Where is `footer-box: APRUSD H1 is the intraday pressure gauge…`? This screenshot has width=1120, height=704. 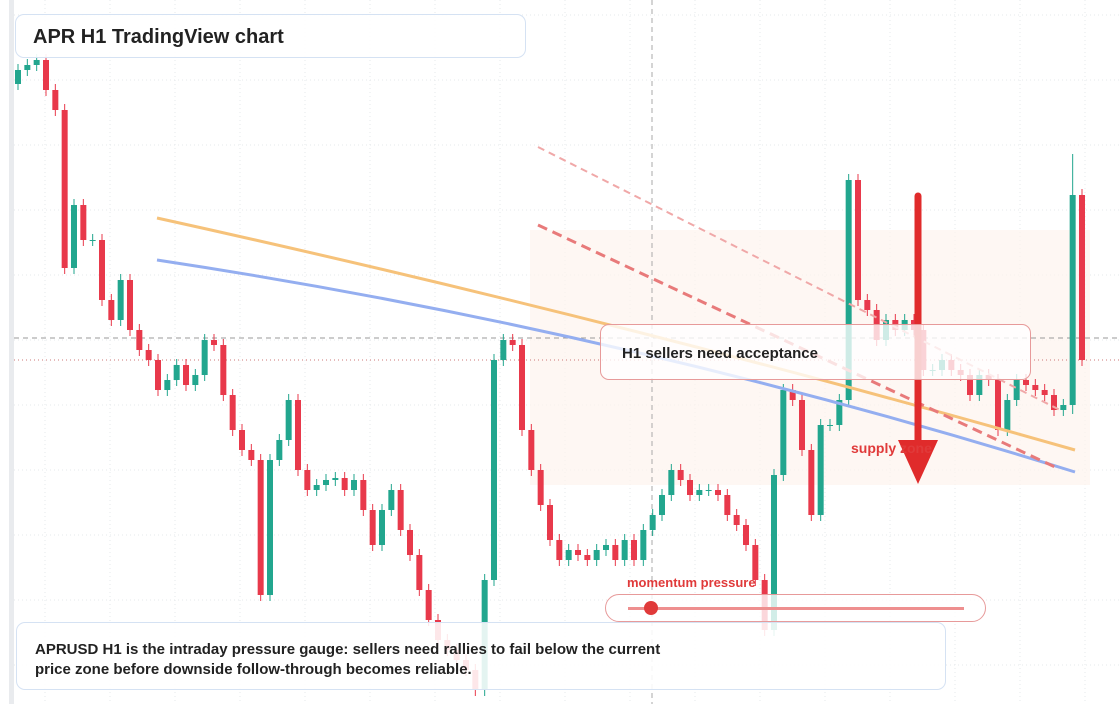
footer-box: APRUSD H1 is the intraday pressure gauge… is located at coordinates (481, 656).